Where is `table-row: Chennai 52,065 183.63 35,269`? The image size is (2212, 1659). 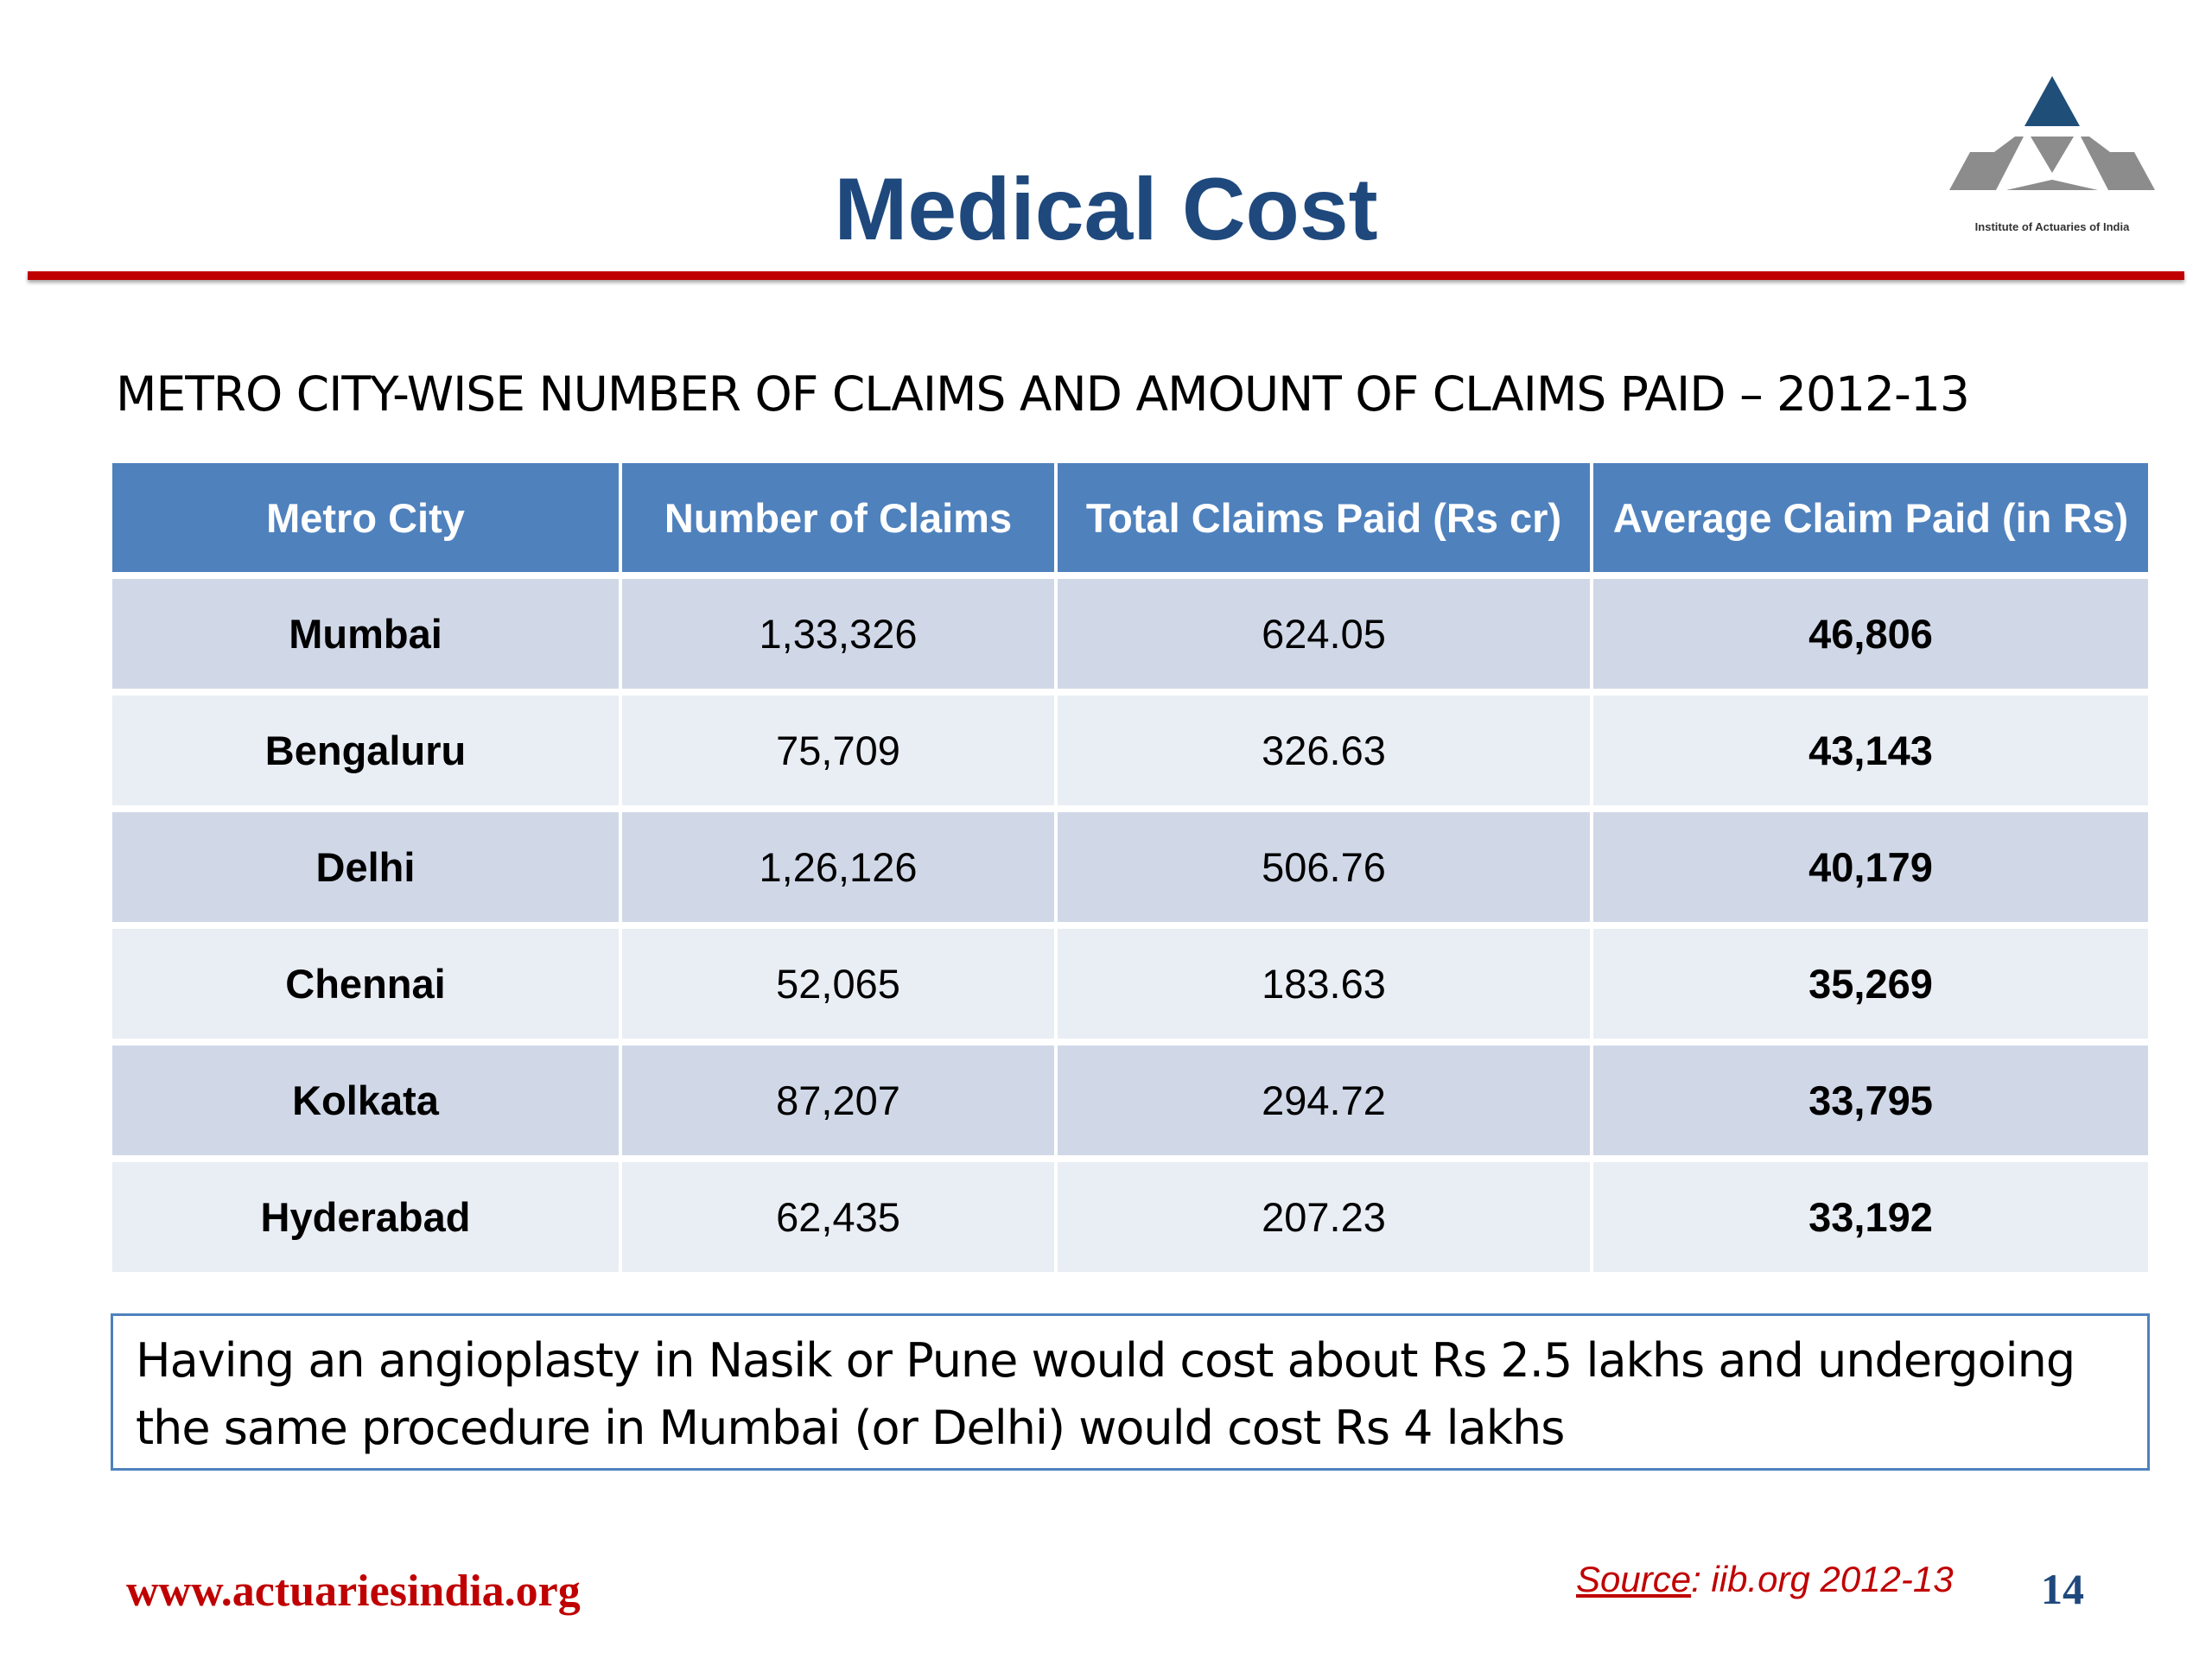
table-row: Chennai 52,065 183.63 35,269 is located at coordinates (1130, 986).